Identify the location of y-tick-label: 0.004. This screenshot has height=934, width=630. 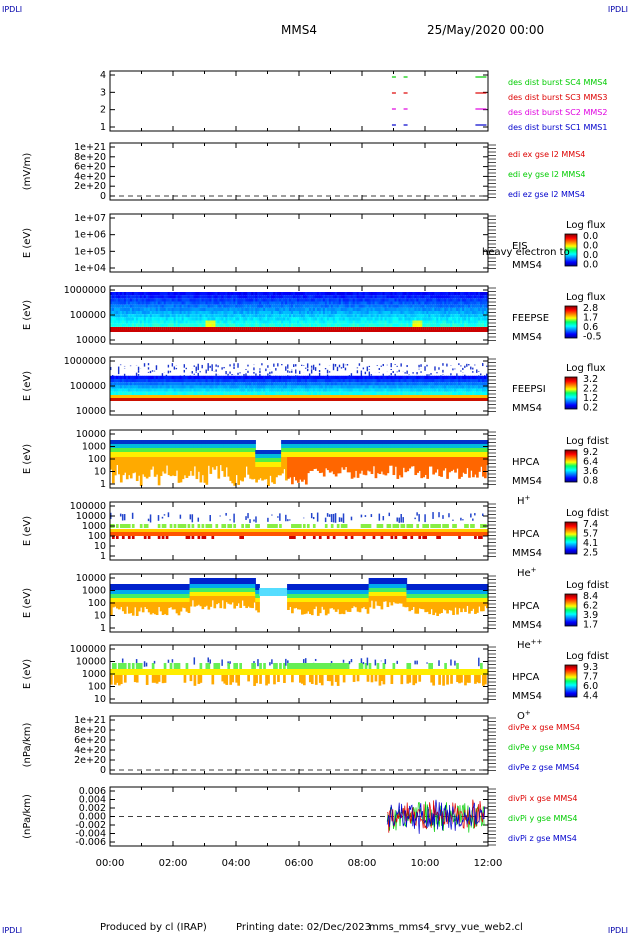
(92, 800).